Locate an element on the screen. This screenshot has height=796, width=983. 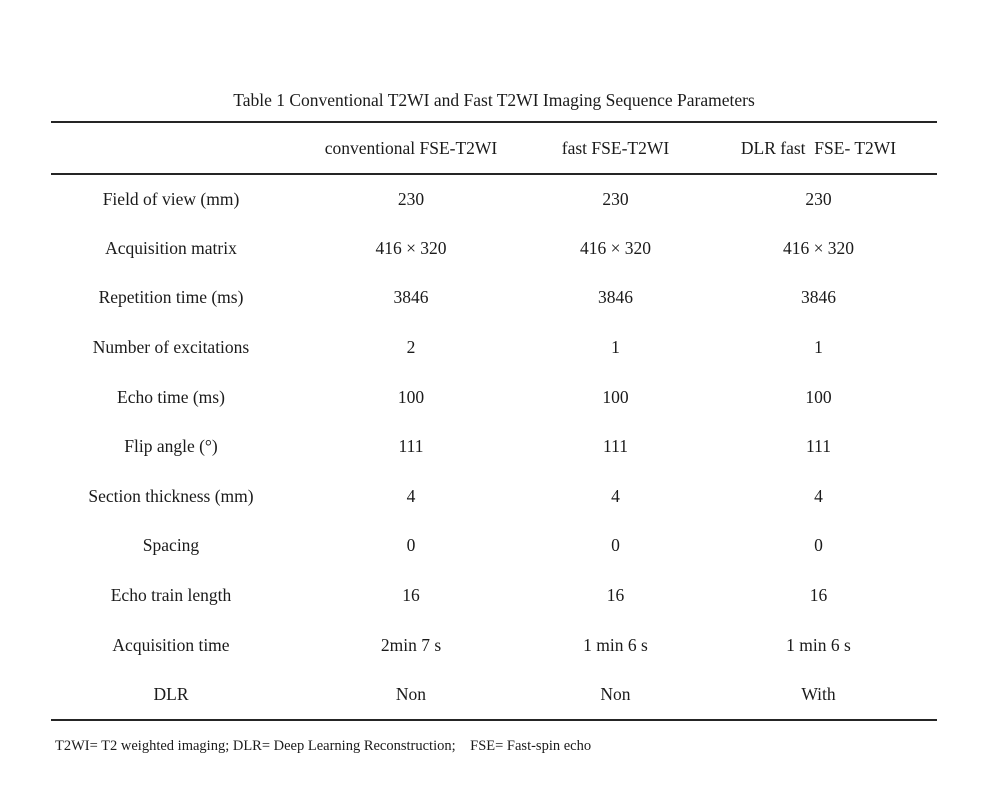
row-label: Acquisition time is located at coordinates (171, 644).